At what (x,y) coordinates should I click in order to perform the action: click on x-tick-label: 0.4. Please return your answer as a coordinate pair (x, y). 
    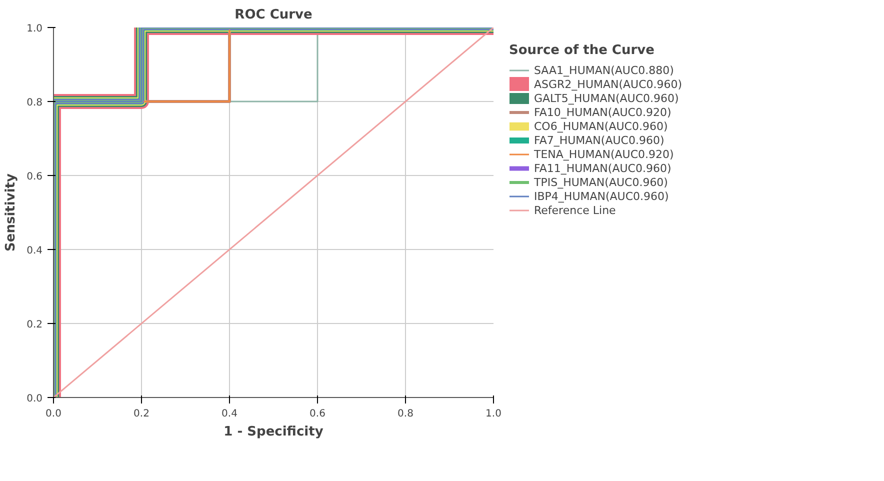
    Looking at the image, I should click on (230, 414).